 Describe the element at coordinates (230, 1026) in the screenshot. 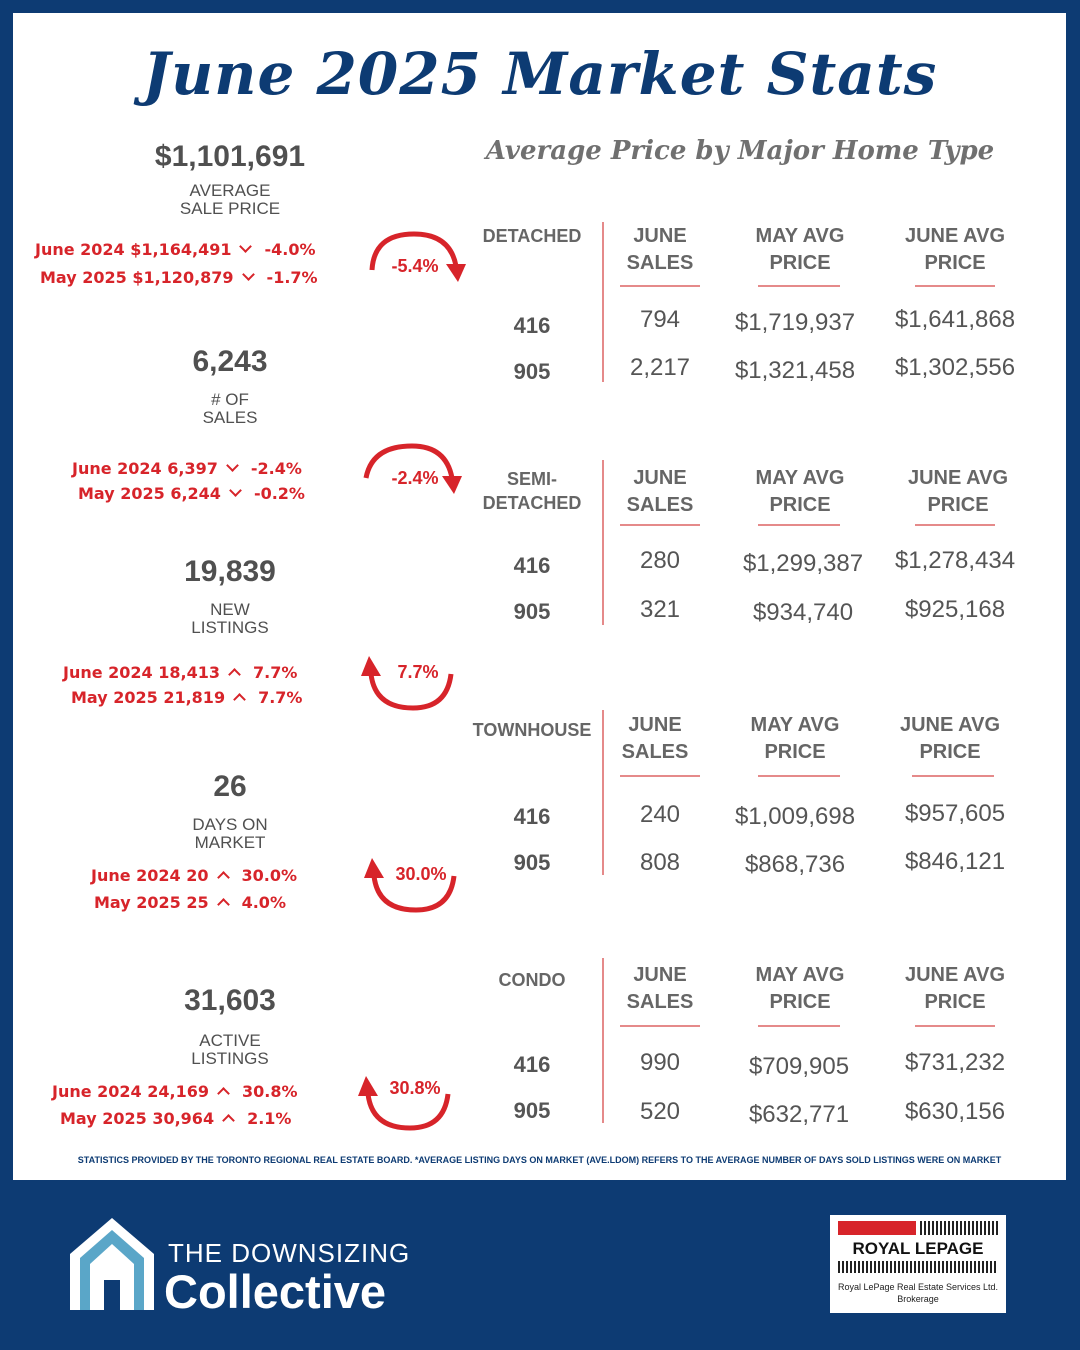

I see `stat-active-listings: 31,603 ACTIVE LISTINGS` at that location.